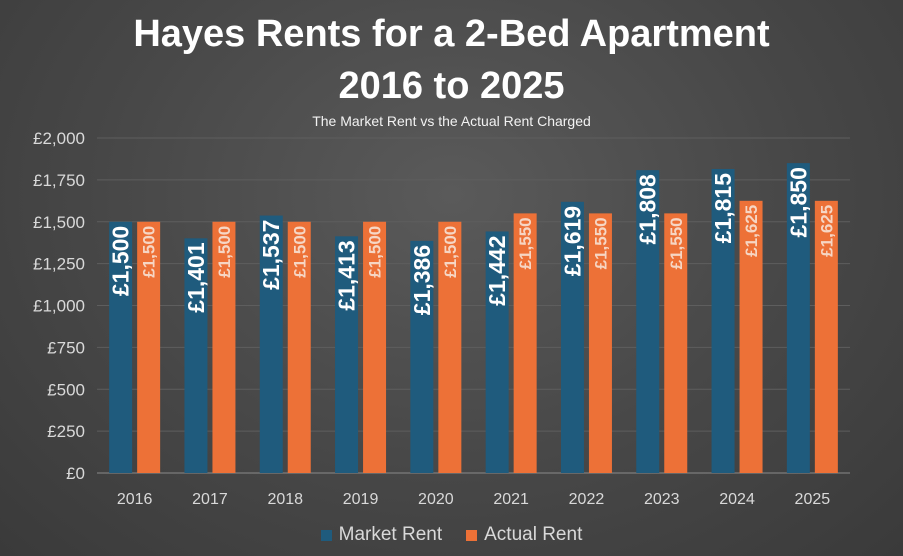  What do you see at coordinates (648, 209) in the screenshot?
I see `data-label-market-rent: £1,808` at bounding box center [648, 209].